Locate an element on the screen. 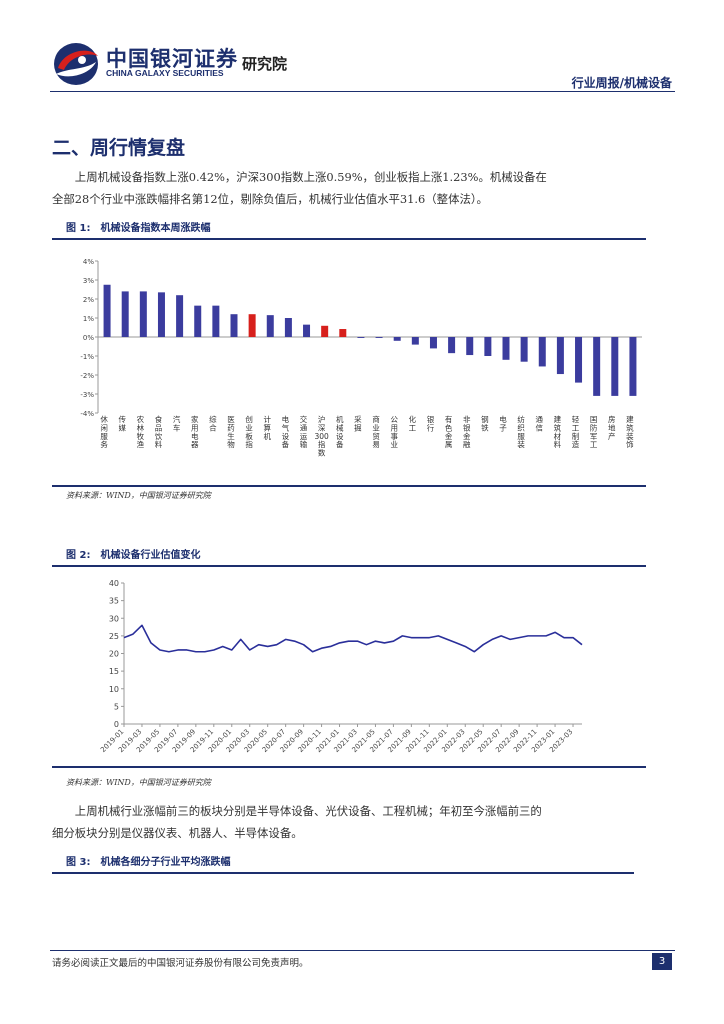 The height and width of the screenshot is (1024, 724). x-tick-label: 医药生物 is located at coordinates (231, 432).